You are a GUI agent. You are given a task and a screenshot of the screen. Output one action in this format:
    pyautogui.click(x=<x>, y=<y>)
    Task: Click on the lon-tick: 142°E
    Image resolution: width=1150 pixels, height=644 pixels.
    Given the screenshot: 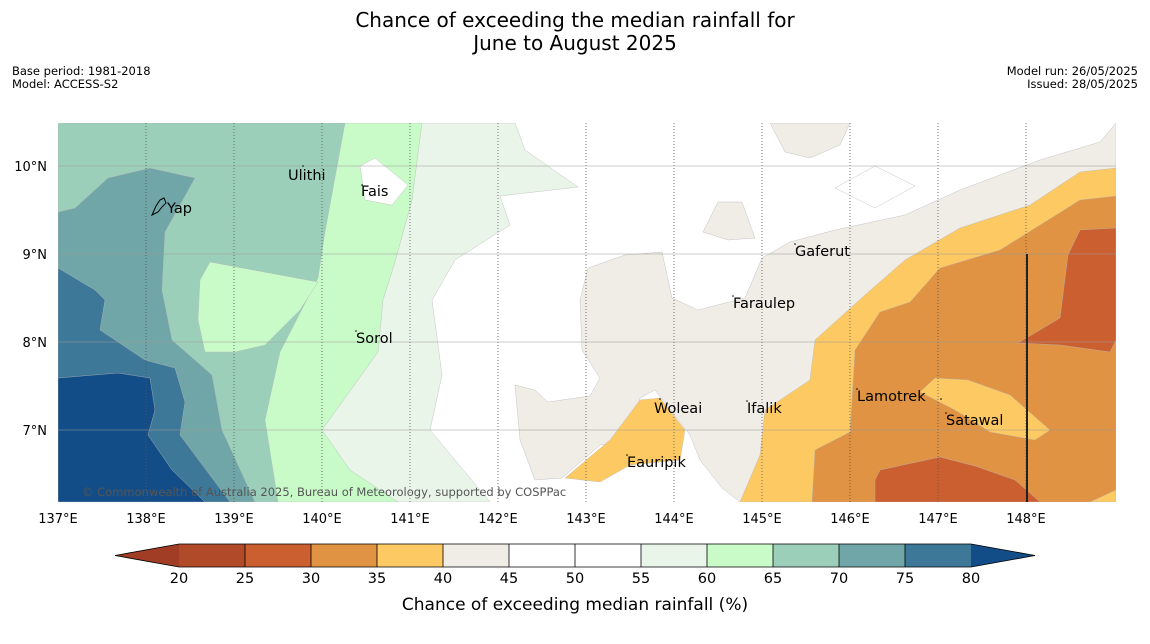 What is the action you would take?
    pyautogui.click(x=498, y=519)
    